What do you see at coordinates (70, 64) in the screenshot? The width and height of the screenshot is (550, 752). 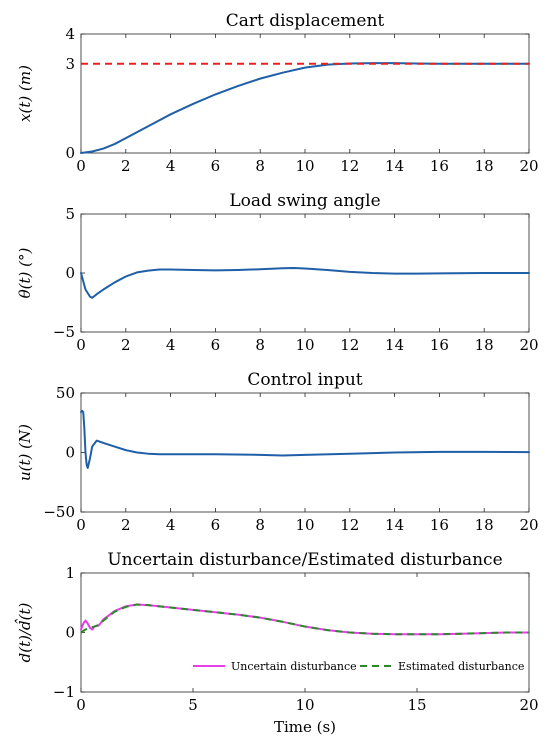 I see `y-tick-label: 3` at bounding box center [70, 64].